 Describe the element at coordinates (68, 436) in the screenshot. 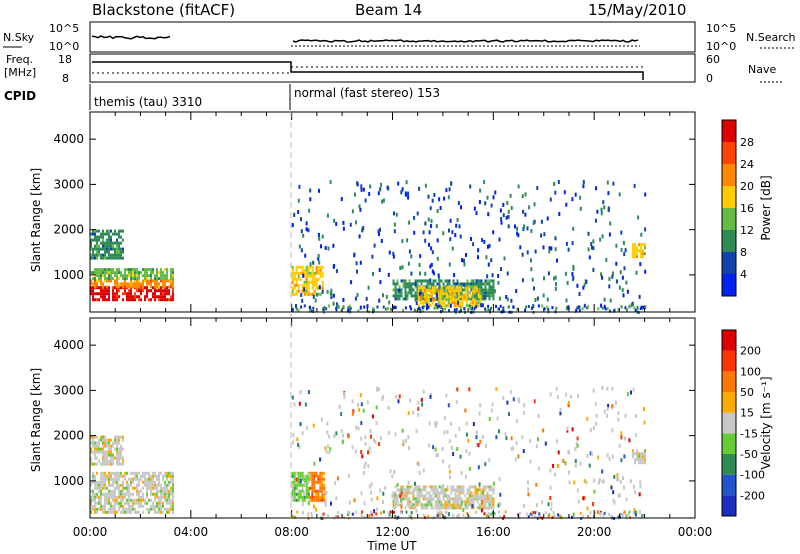

I see `y-tick-label: 2000` at that location.